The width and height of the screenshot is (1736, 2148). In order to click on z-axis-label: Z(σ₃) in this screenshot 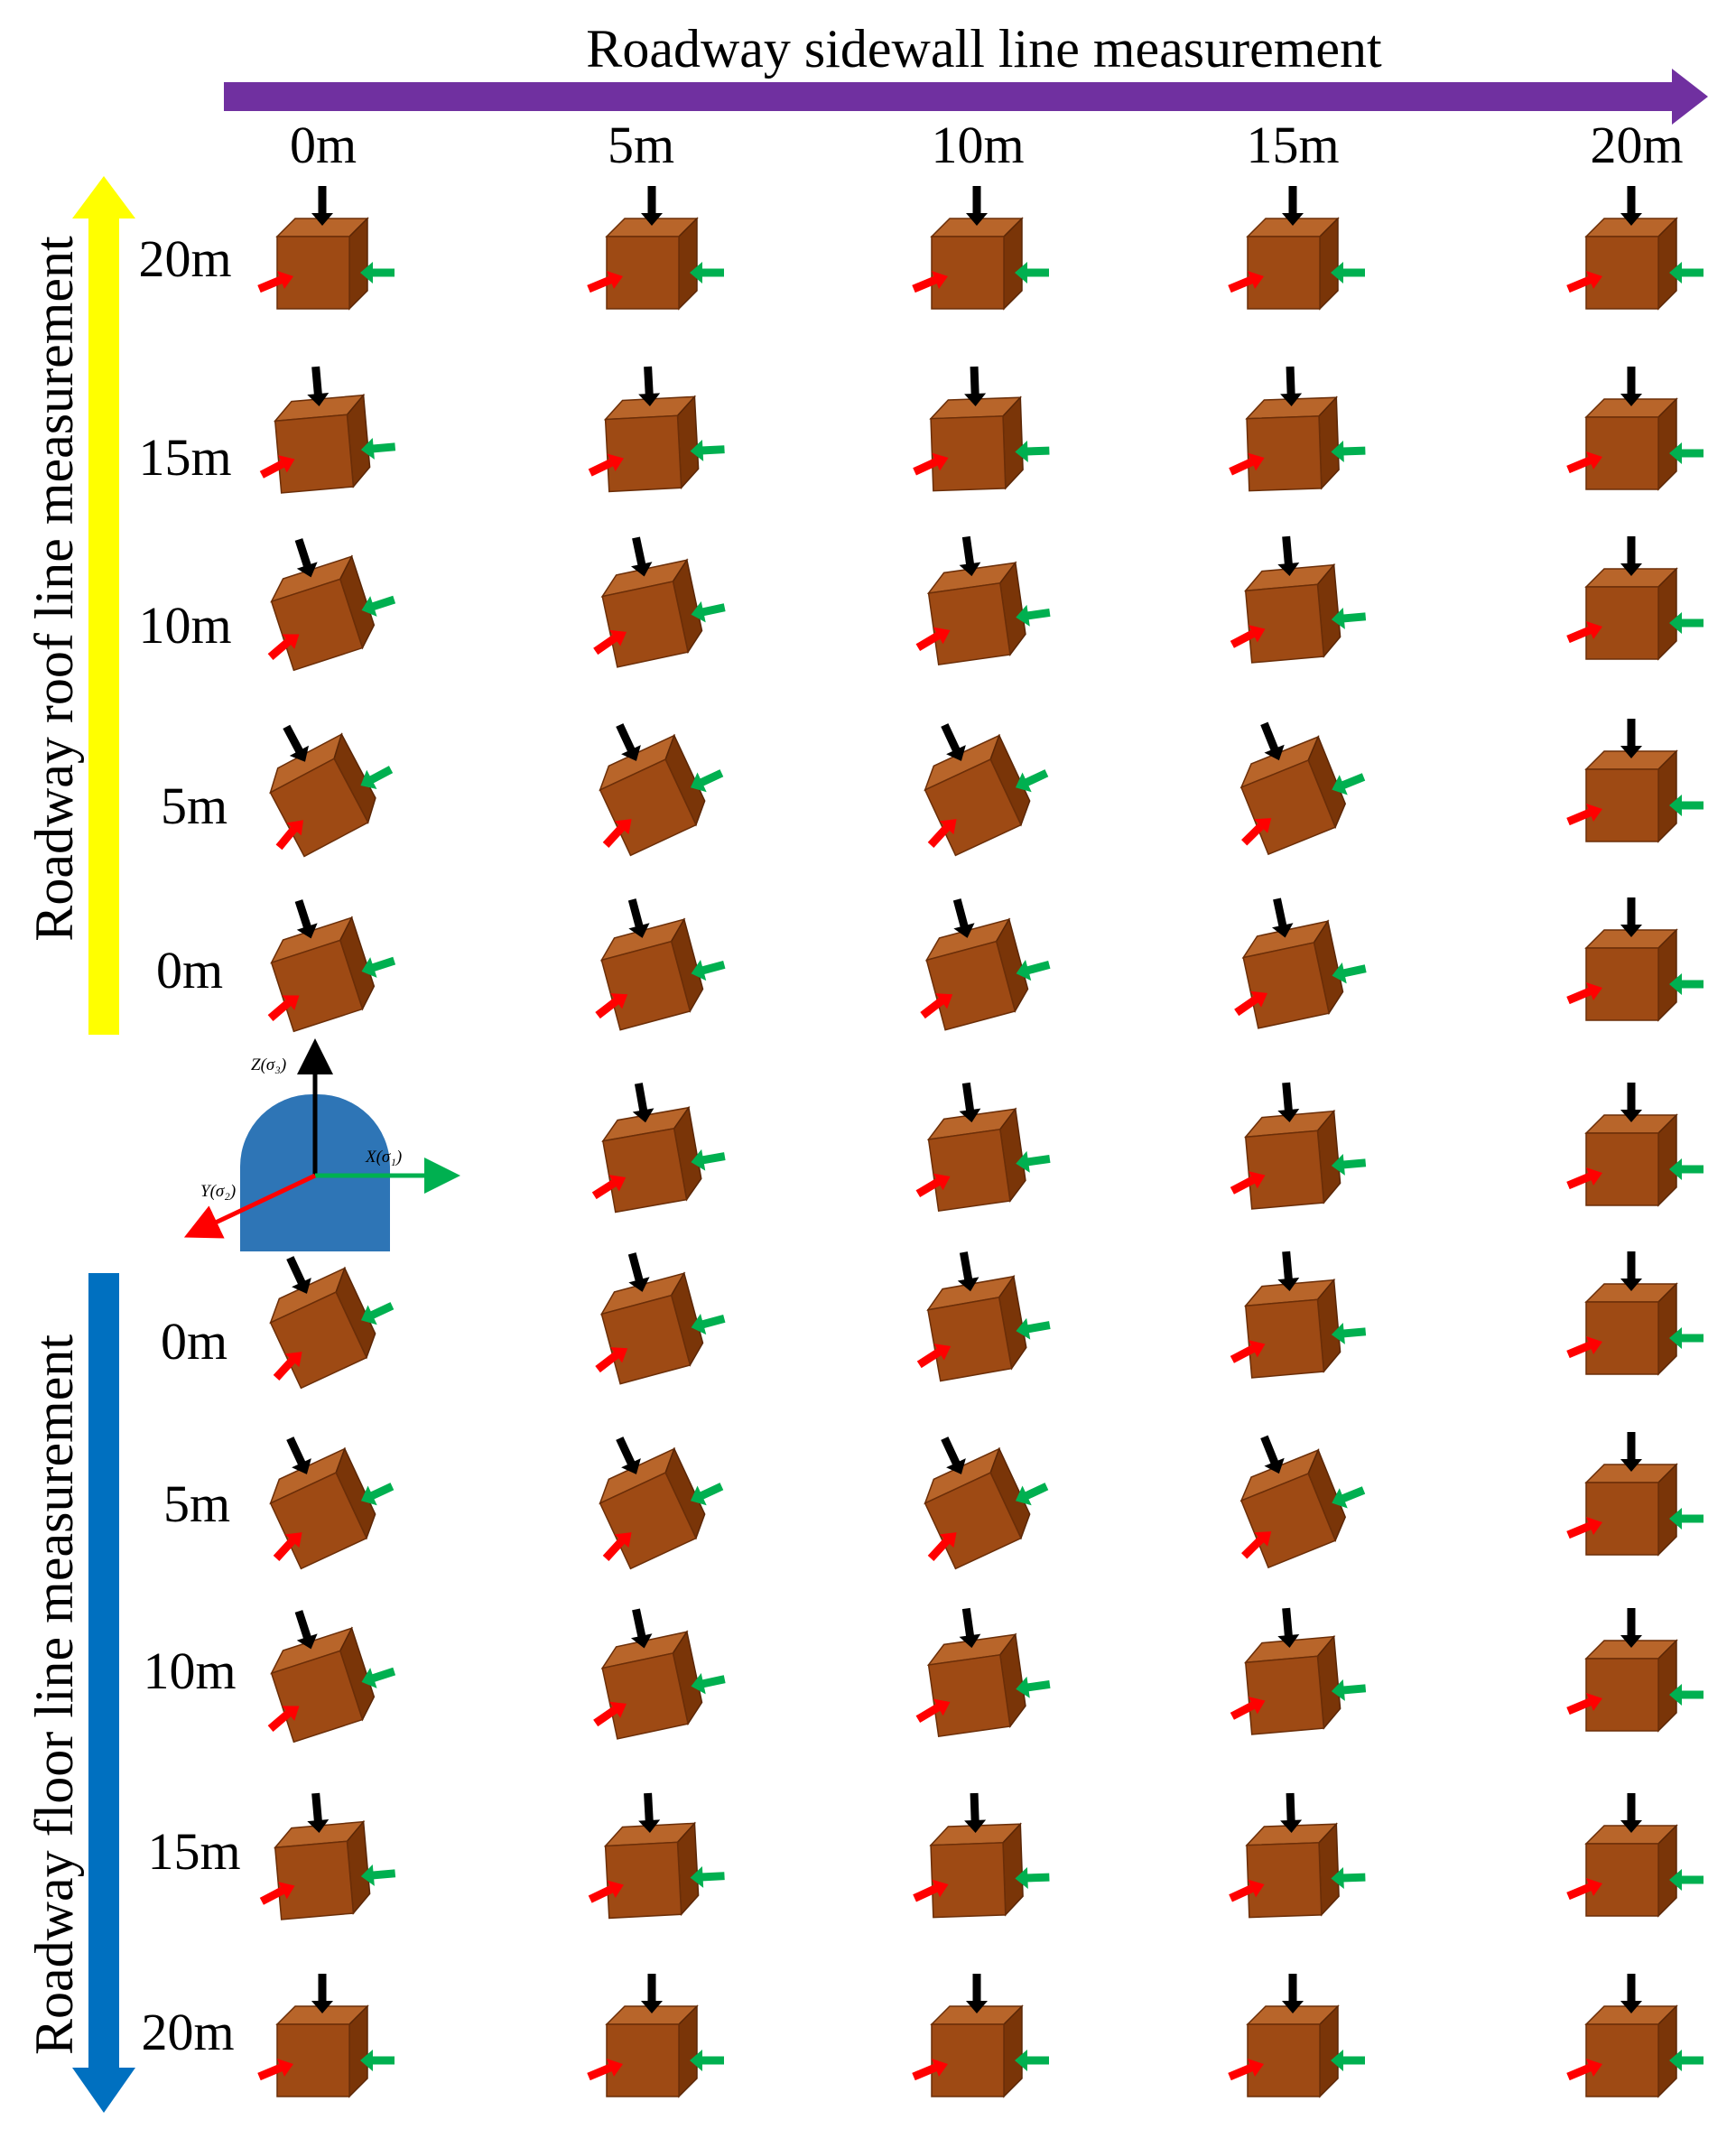, I will do `click(269, 1064)`.